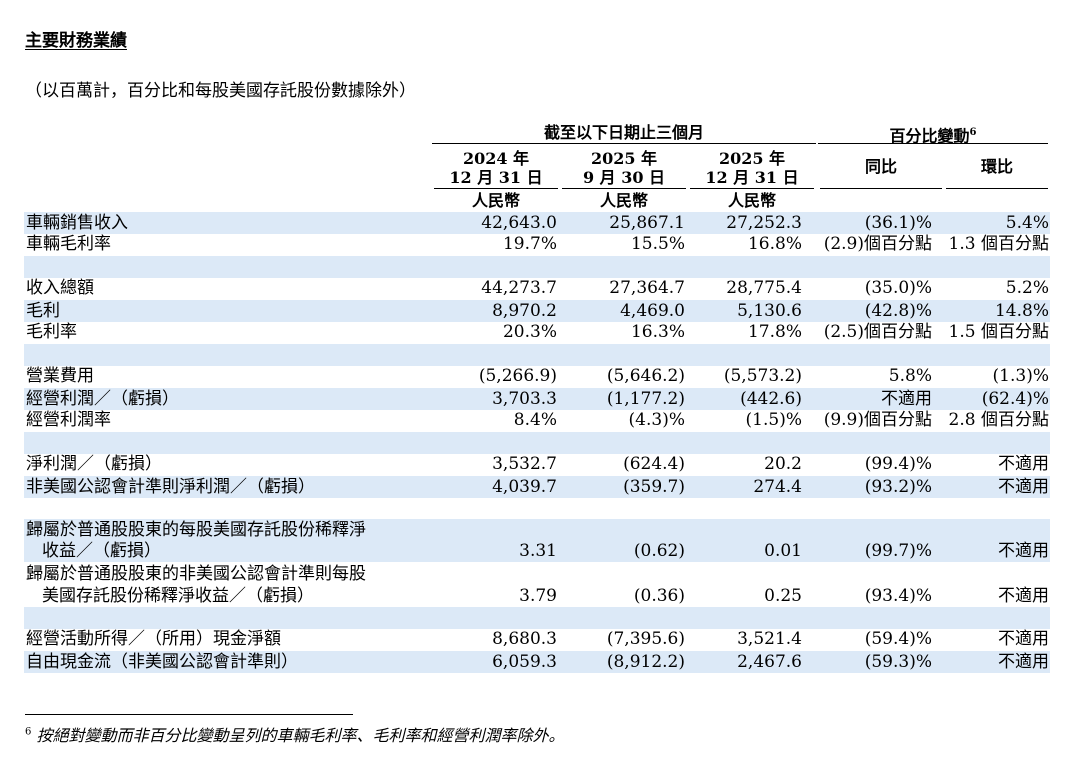  Describe the element at coordinates (877, 332) in the screenshot. I see `cell-yoy: (2.5)個百分點` at that location.